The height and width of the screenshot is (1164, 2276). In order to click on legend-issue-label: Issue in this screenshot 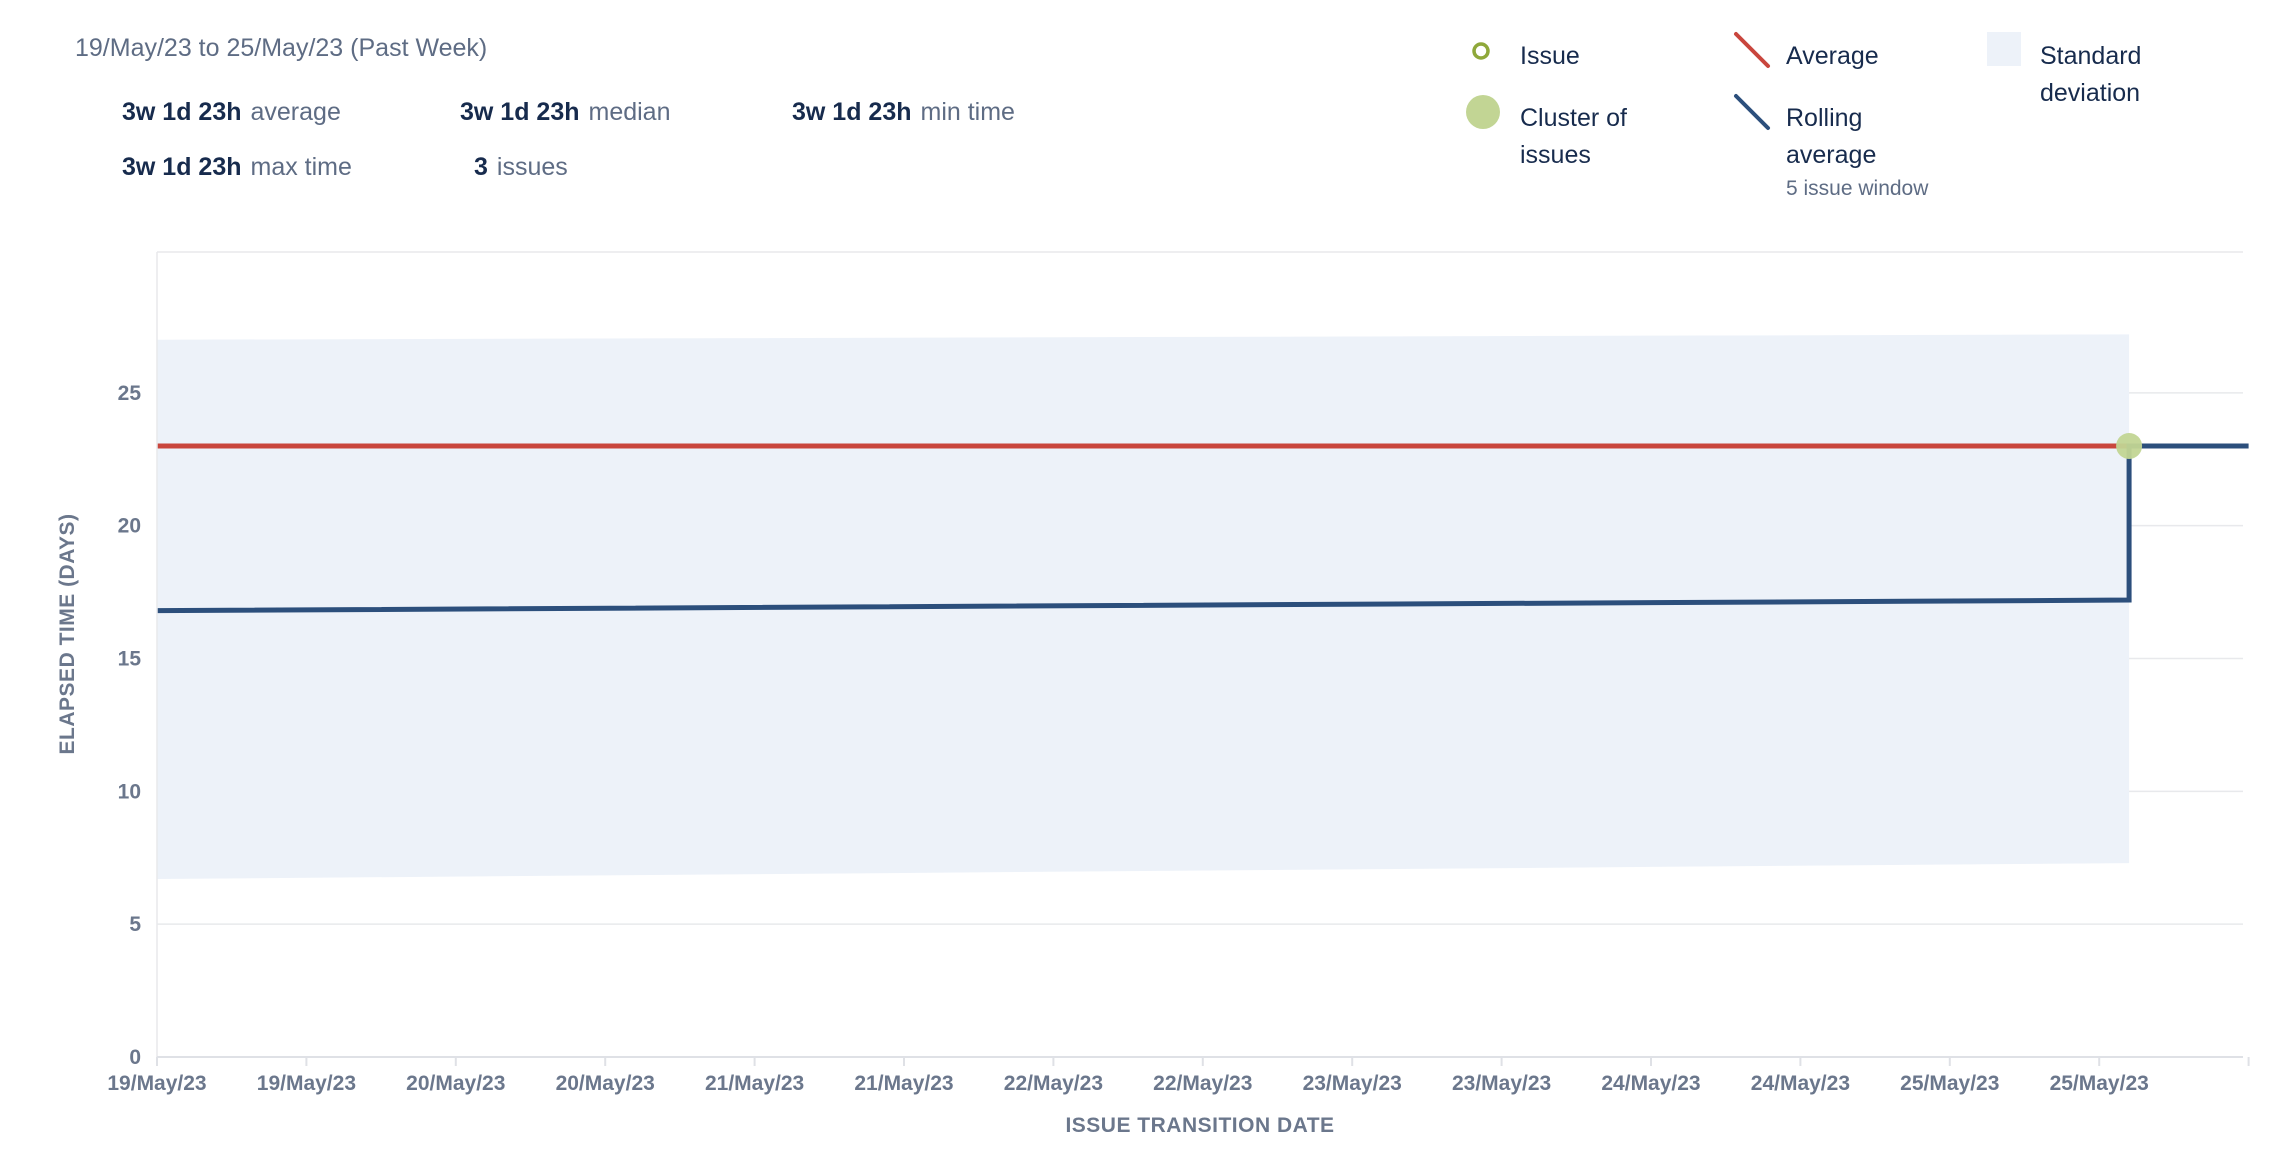, I will do `click(1550, 56)`.